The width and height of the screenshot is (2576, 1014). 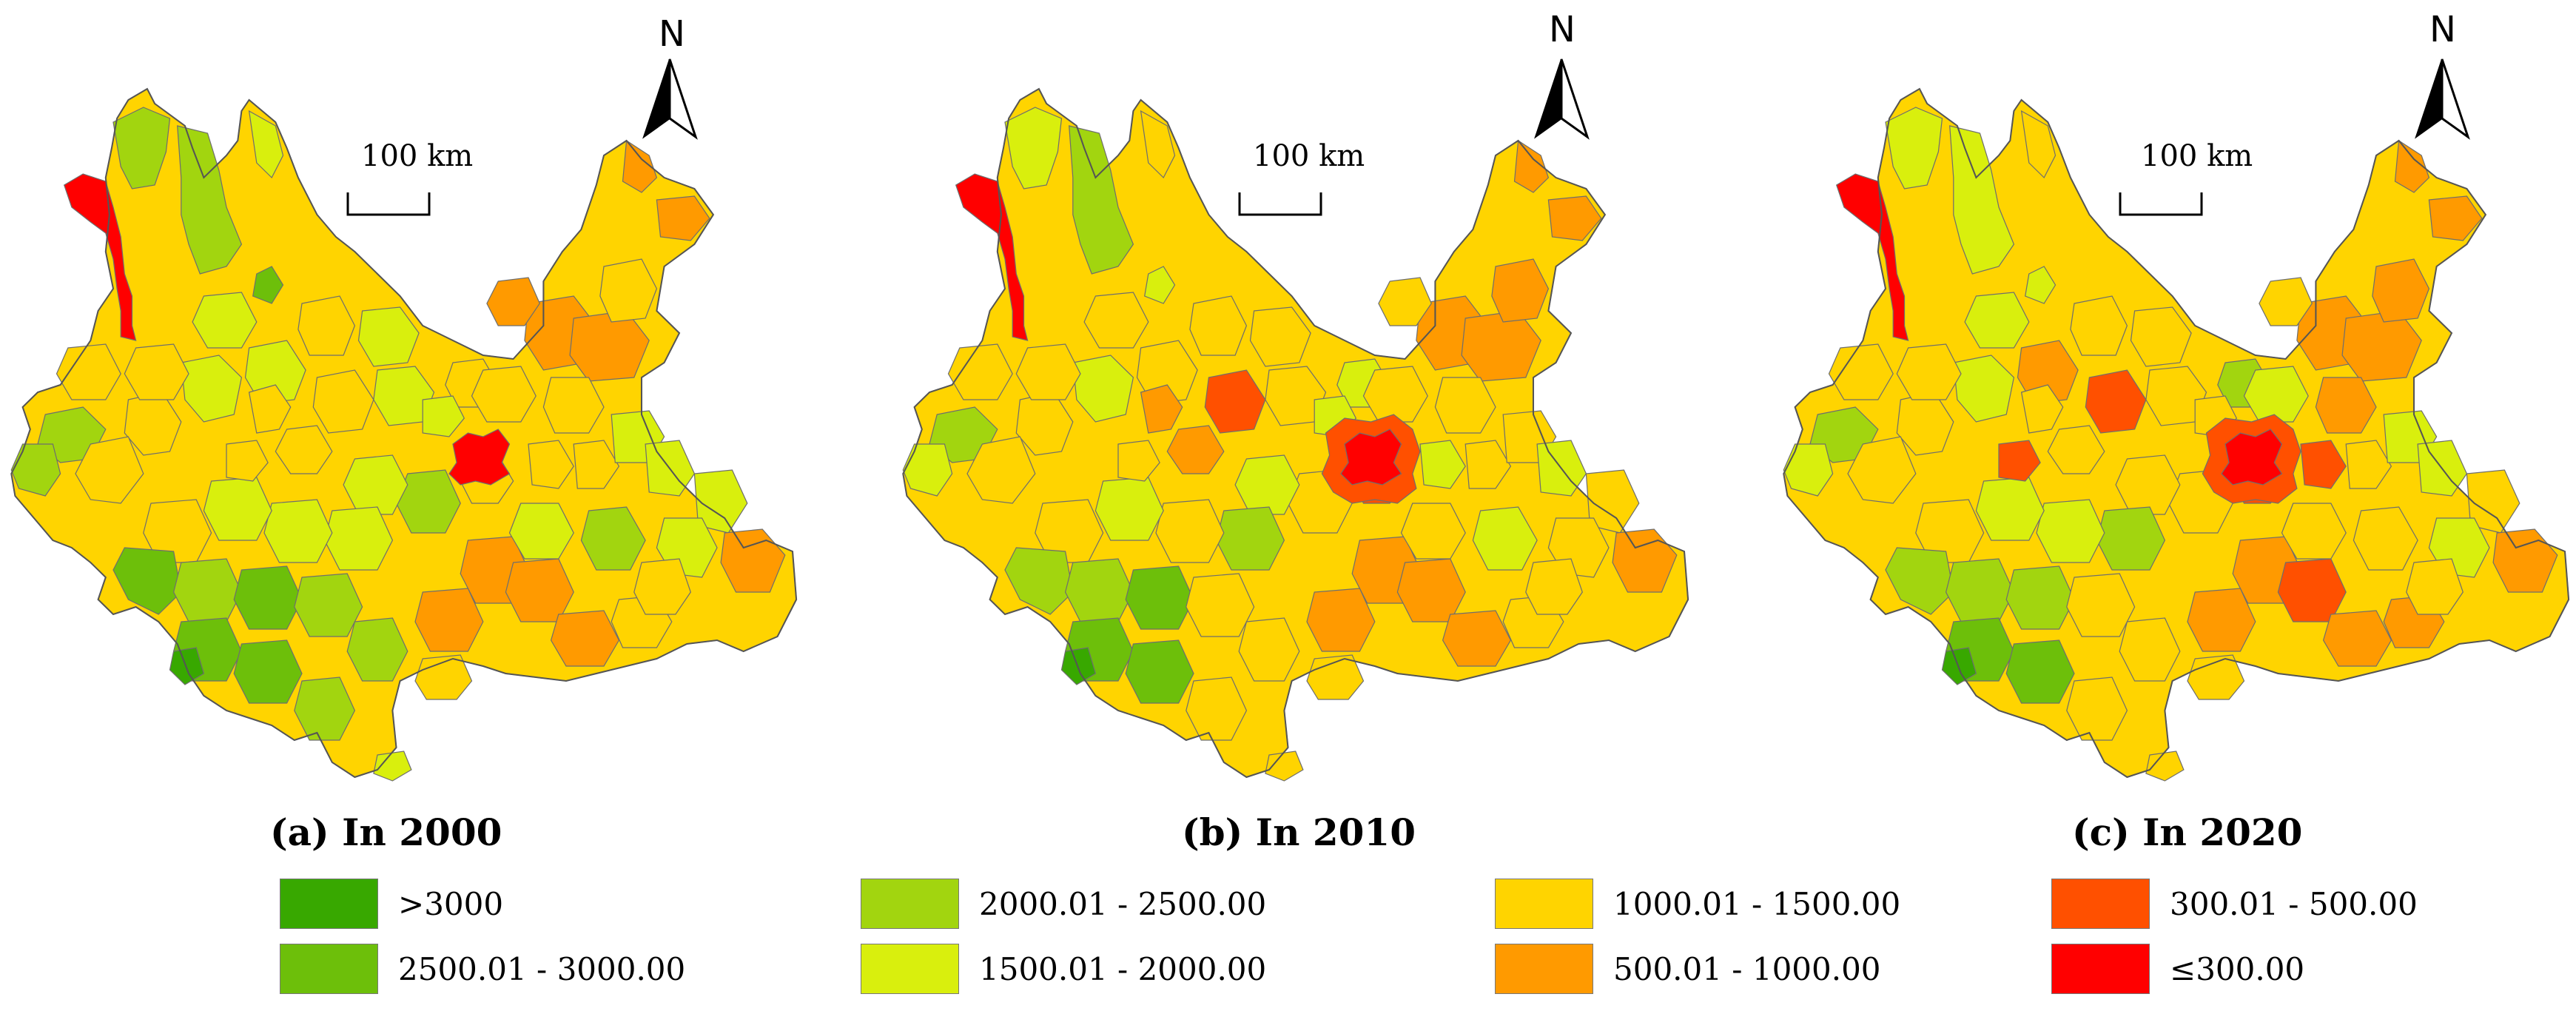 I want to click on legend-label: 1000.01 - 1500.00, so click(x=1757, y=904).